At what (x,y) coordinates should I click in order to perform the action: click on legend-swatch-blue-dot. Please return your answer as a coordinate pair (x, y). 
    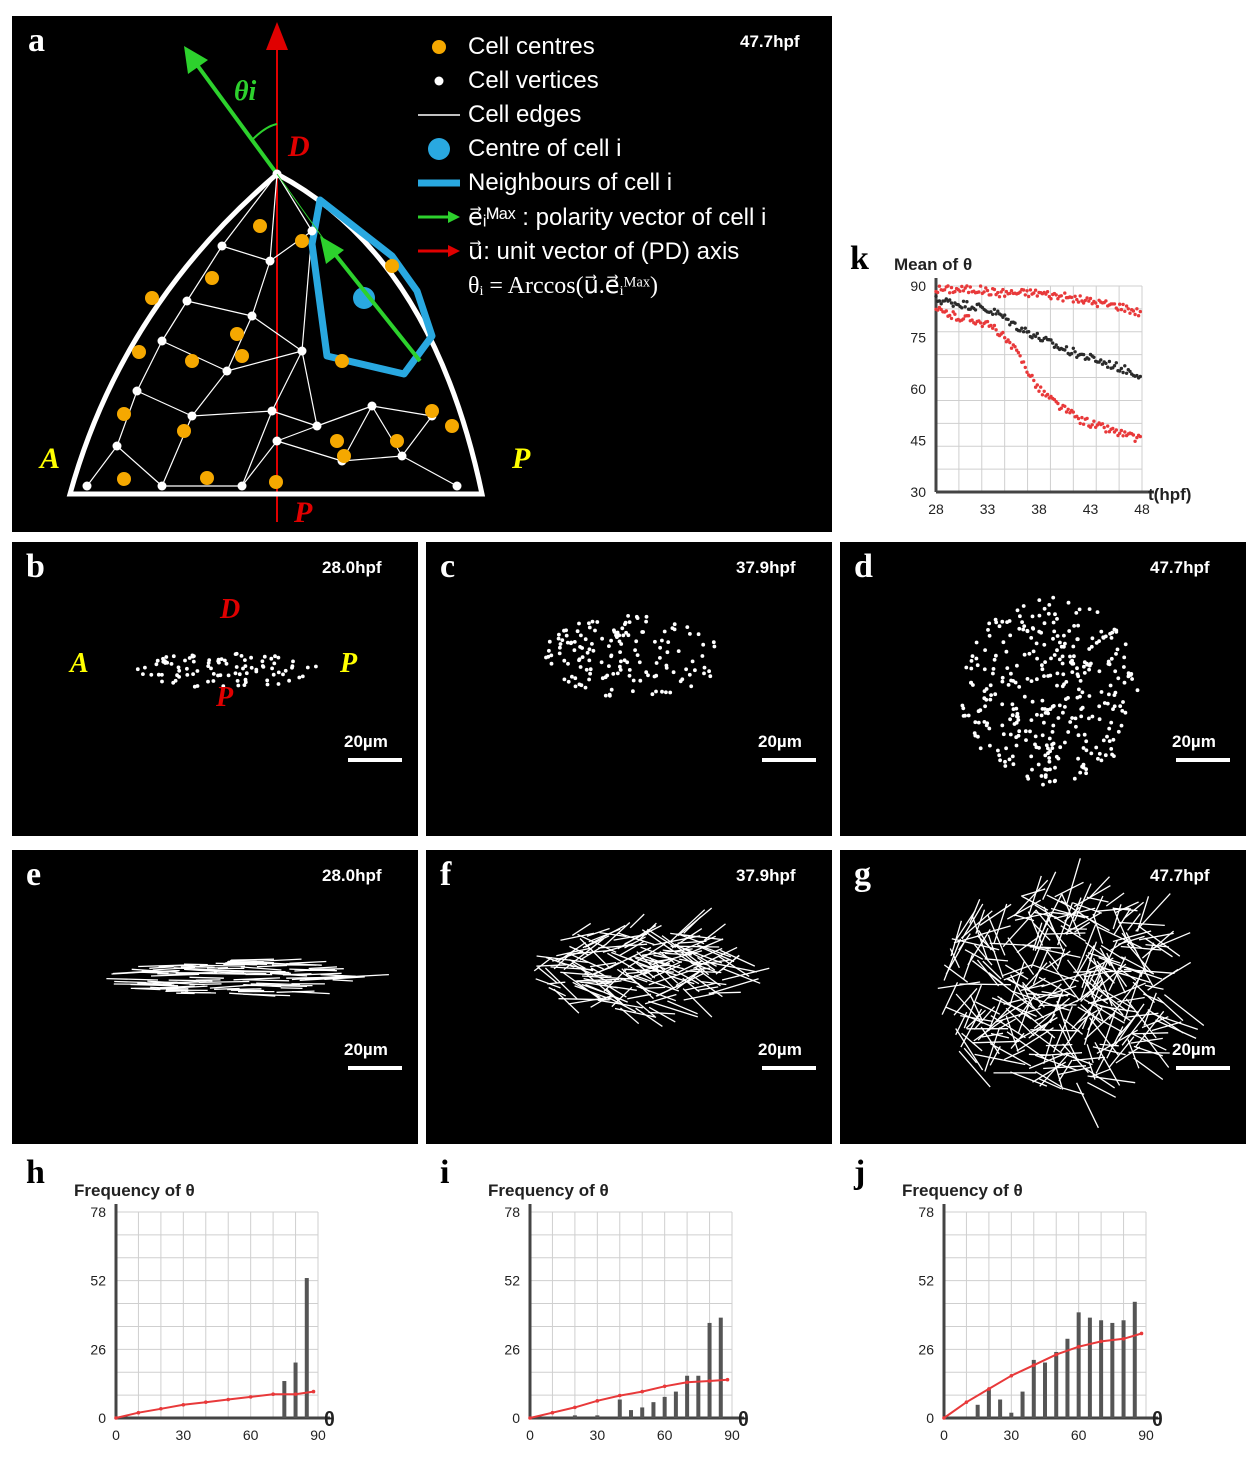
    Looking at the image, I should click on (439, 149).